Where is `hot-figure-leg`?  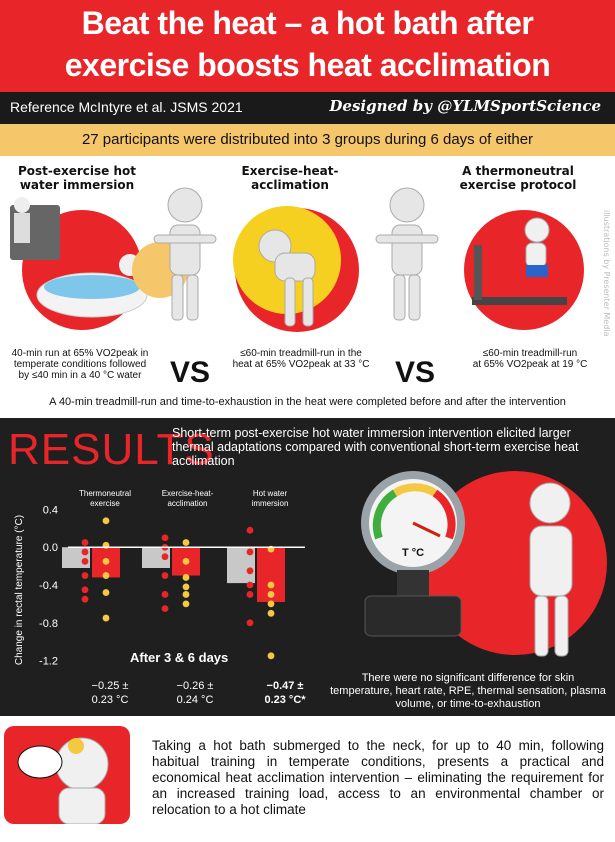
hot-figure-leg is located at coordinates (541, 626).